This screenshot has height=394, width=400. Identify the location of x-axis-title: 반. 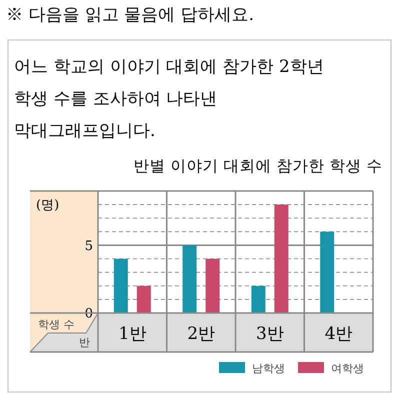
(84, 342).